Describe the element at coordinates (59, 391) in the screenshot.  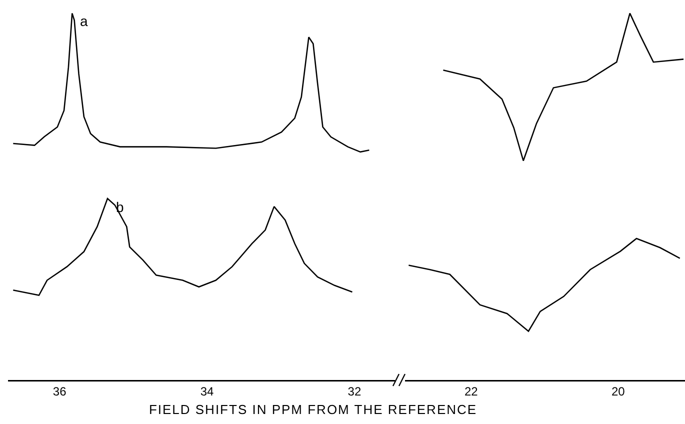
I see `x-tick-label: 36` at that location.